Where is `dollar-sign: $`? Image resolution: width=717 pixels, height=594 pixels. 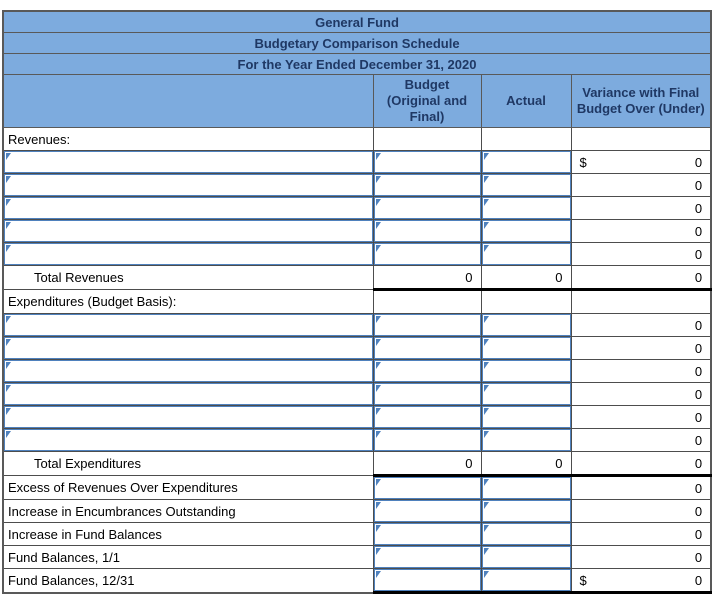 dollar-sign: $ is located at coordinates (583, 580).